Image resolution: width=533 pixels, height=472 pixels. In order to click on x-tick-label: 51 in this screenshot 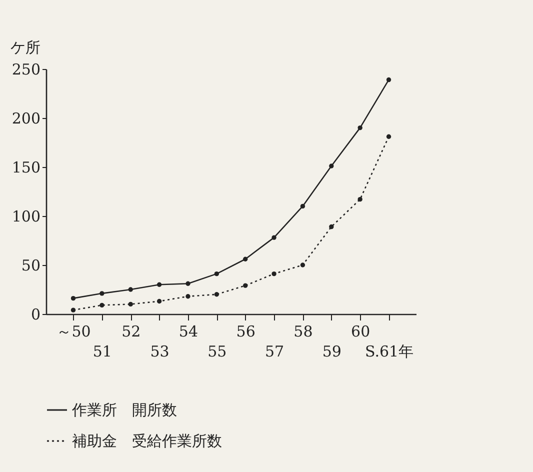, I will do `click(102, 351)`.